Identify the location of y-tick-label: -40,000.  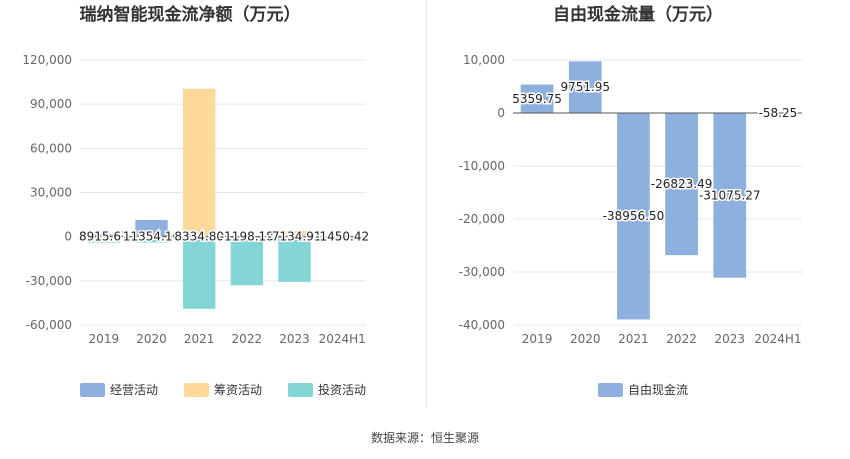
(482, 325).